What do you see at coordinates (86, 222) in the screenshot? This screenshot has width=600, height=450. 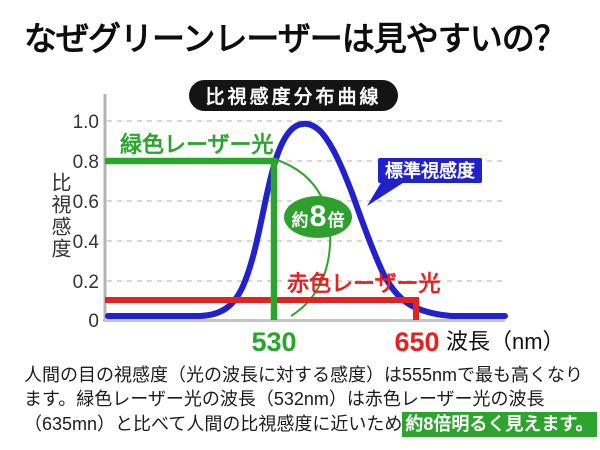 I see `y-tick-labels: 1.0 0.8 0.6 0.4 0.2 0` at bounding box center [86, 222].